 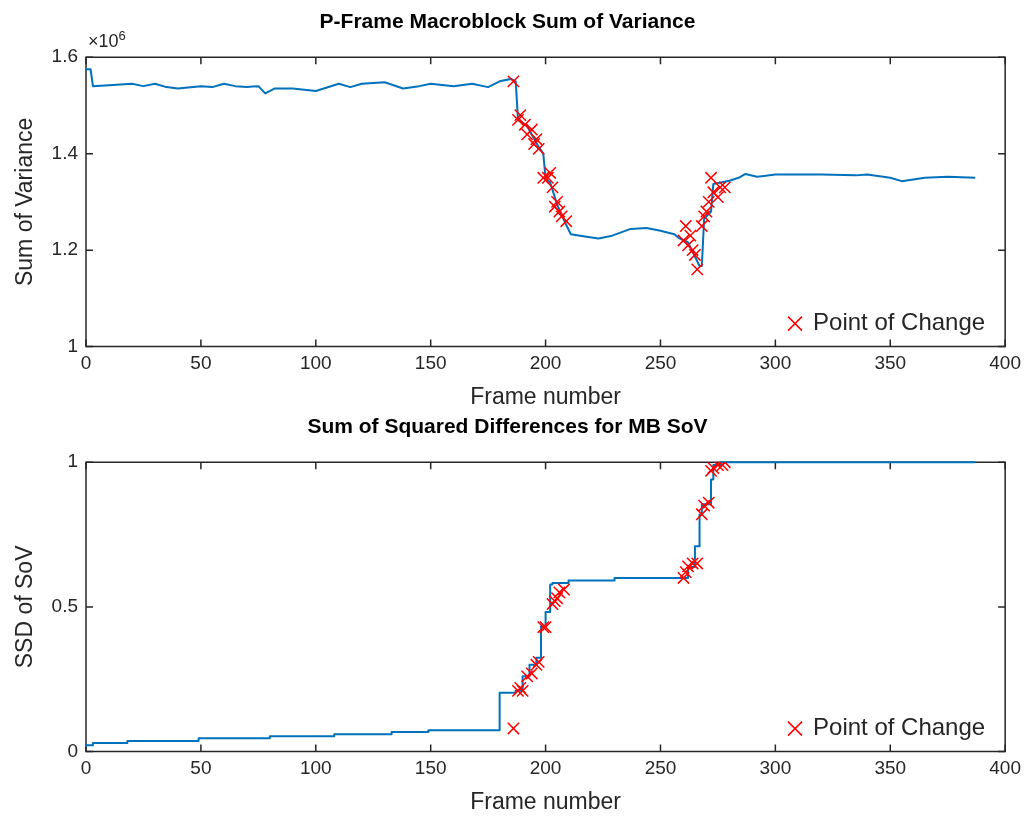 What do you see at coordinates (65, 606) in the screenshot?
I see `y-tick-label: 0.5` at bounding box center [65, 606].